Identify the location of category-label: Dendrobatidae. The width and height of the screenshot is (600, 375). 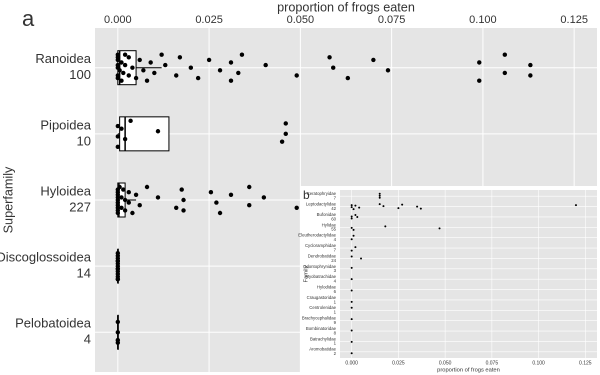
(322, 255).